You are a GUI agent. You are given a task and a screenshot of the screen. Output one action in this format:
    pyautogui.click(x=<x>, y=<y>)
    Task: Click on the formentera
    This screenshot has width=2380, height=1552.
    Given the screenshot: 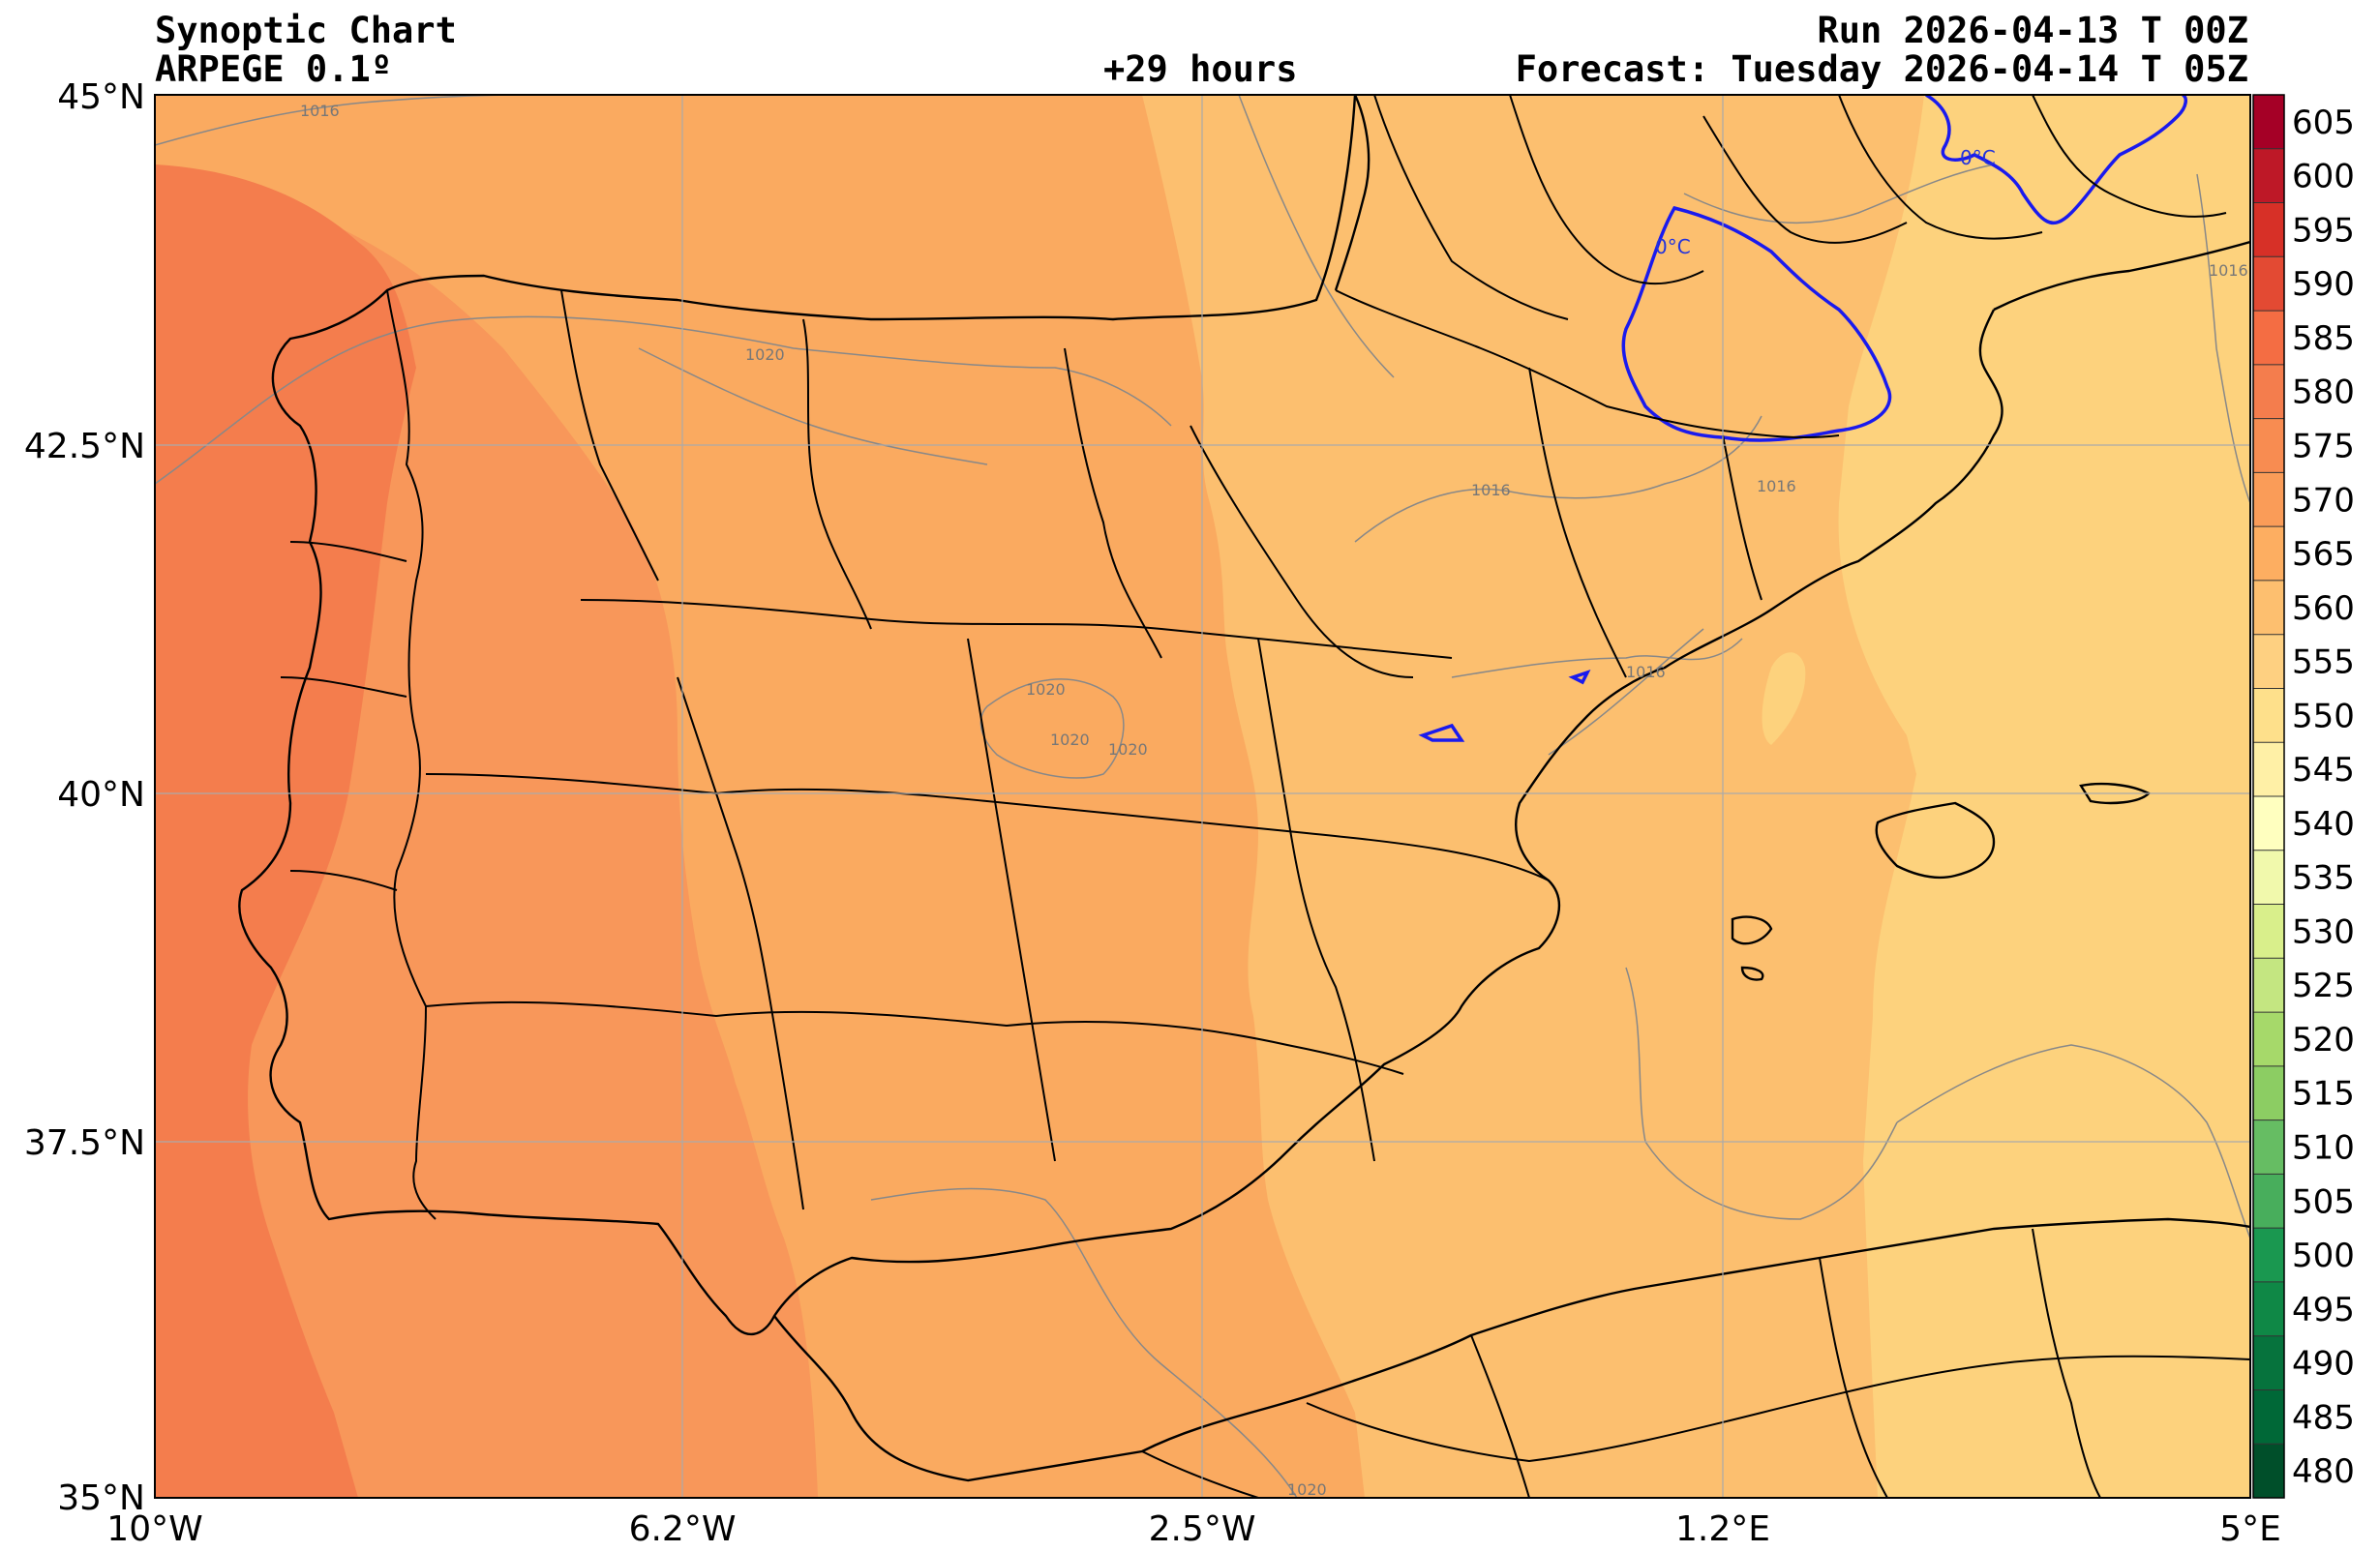 What is the action you would take?
    pyautogui.click(x=1752, y=974)
    